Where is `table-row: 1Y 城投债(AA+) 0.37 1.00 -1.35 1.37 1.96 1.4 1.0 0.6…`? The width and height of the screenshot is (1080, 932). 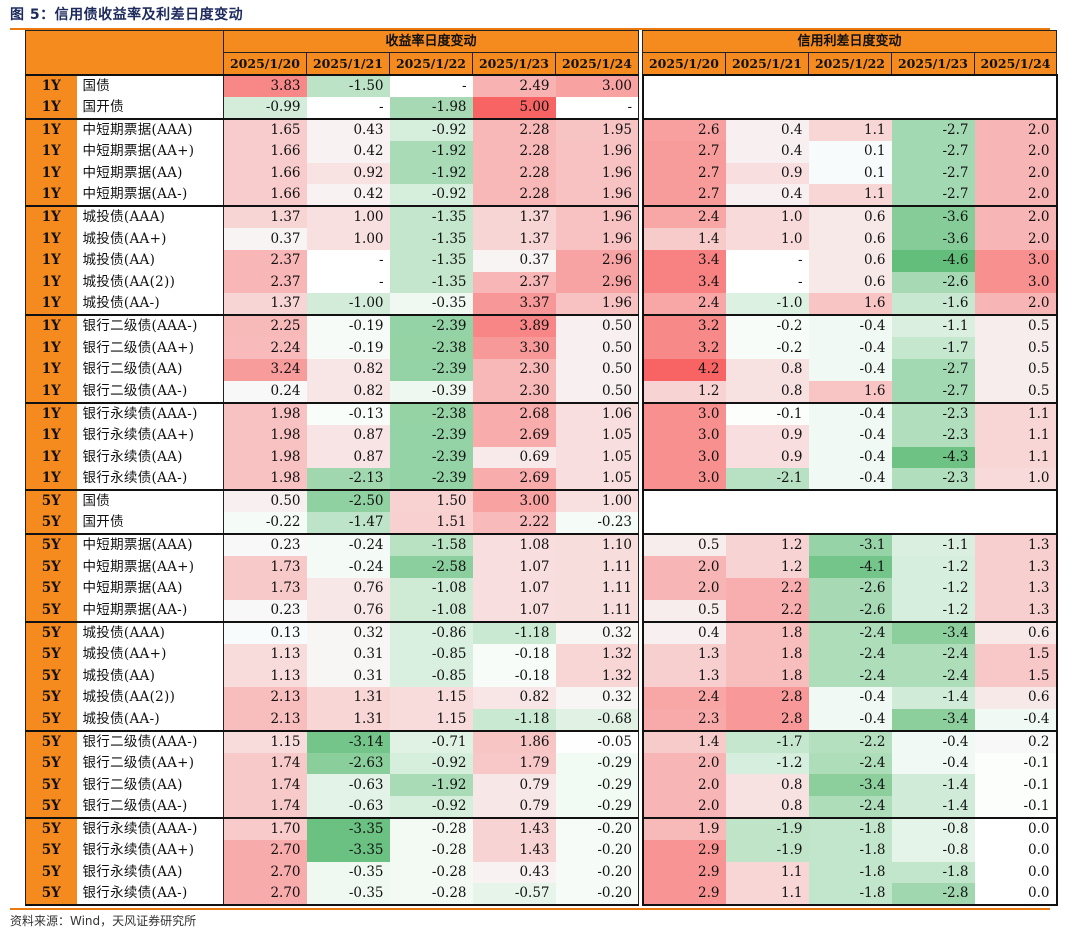
table-row: 1Y 城投债(AA+) 0.37 1.00 -1.35 1.37 1.96 1.4 1.0 0.6… is located at coordinates (541, 239).